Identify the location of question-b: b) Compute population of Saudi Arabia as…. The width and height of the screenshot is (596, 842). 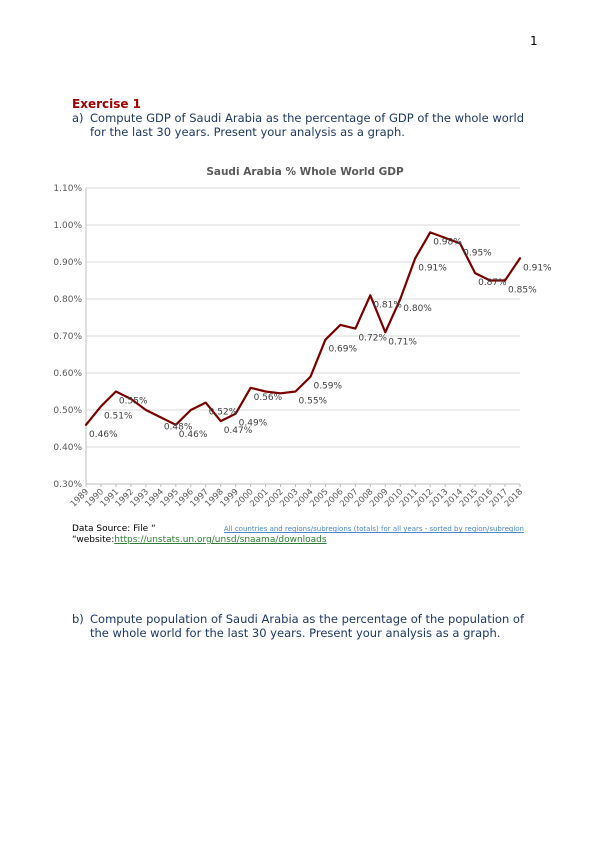
(298, 626).